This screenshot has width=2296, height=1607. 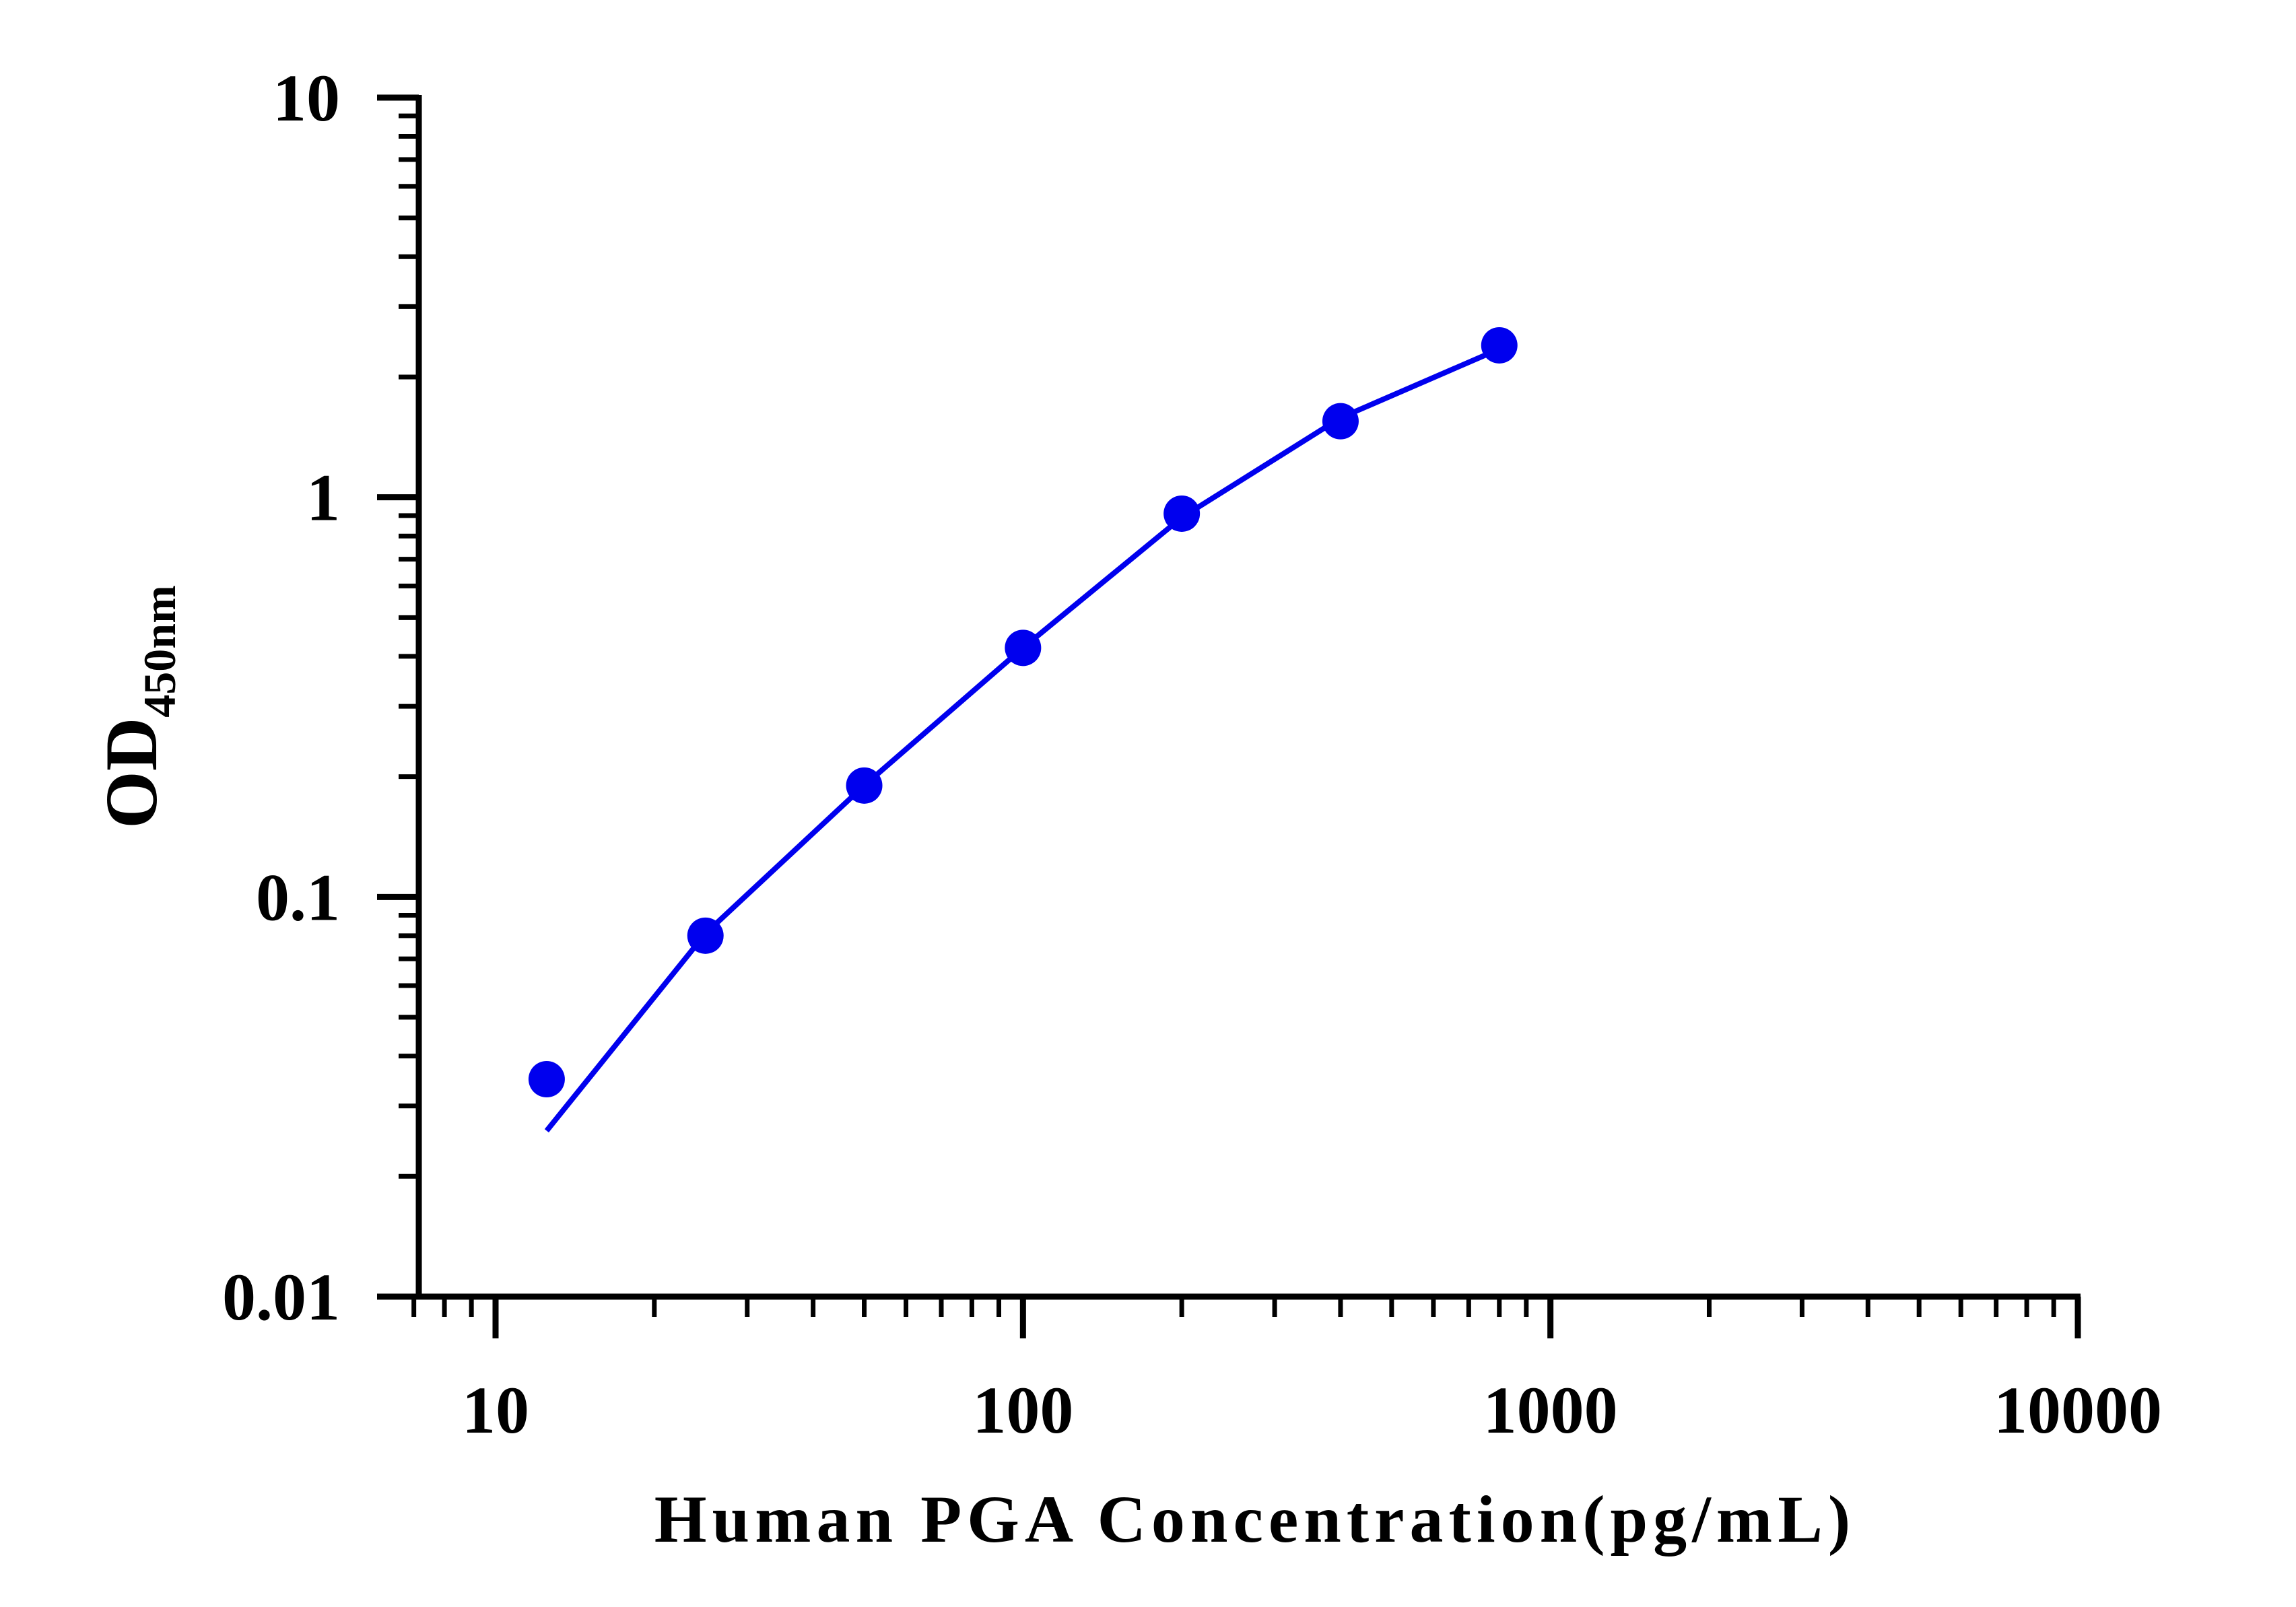 What do you see at coordinates (2078, 1410) in the screenshot?
I see `x-tick-label: 10000` at bounding box center [2078, 1410].